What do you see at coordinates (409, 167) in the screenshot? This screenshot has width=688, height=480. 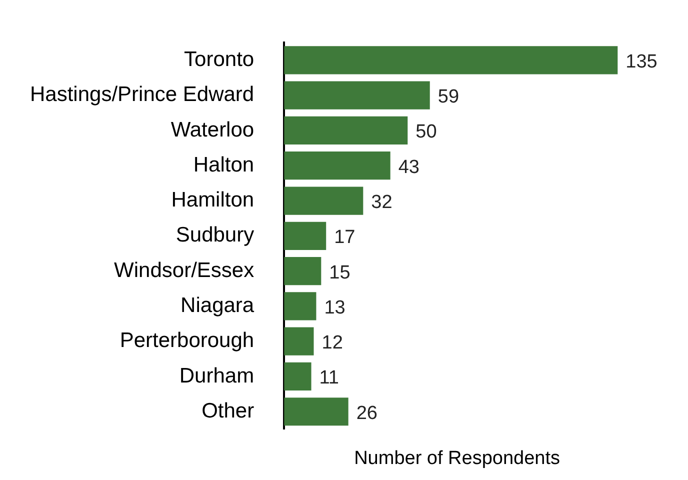 I see `data-label: 43` at bounding box center [409, 167].